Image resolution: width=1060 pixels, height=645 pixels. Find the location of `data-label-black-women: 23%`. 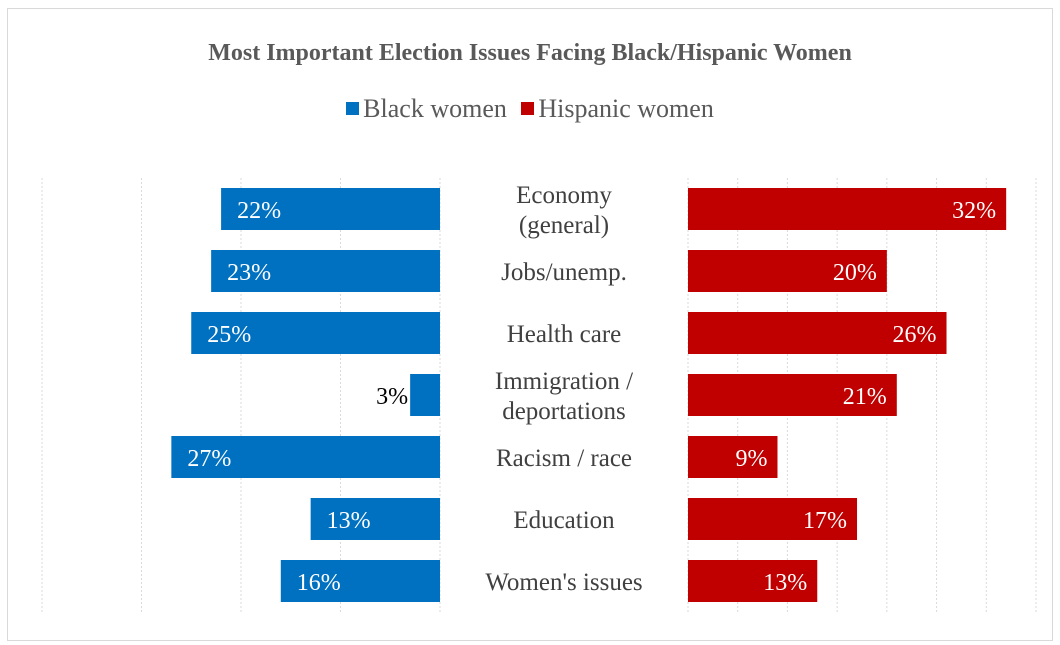

data-label-black-women: 23% is located at coordinates (249, 273).